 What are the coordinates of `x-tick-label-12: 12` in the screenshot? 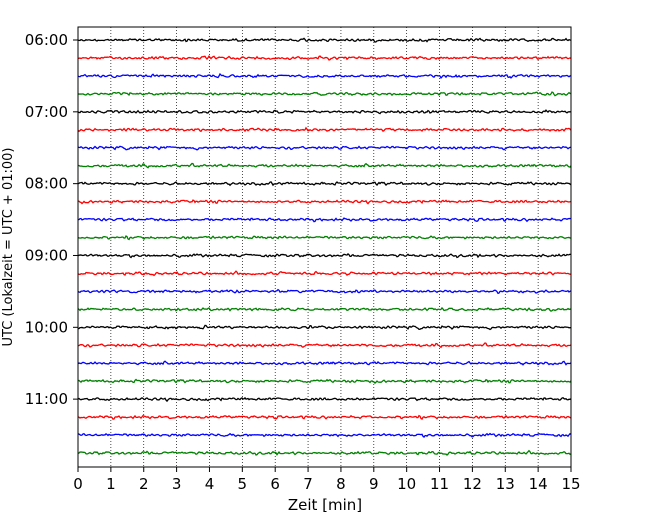 It's located at (472, 484).